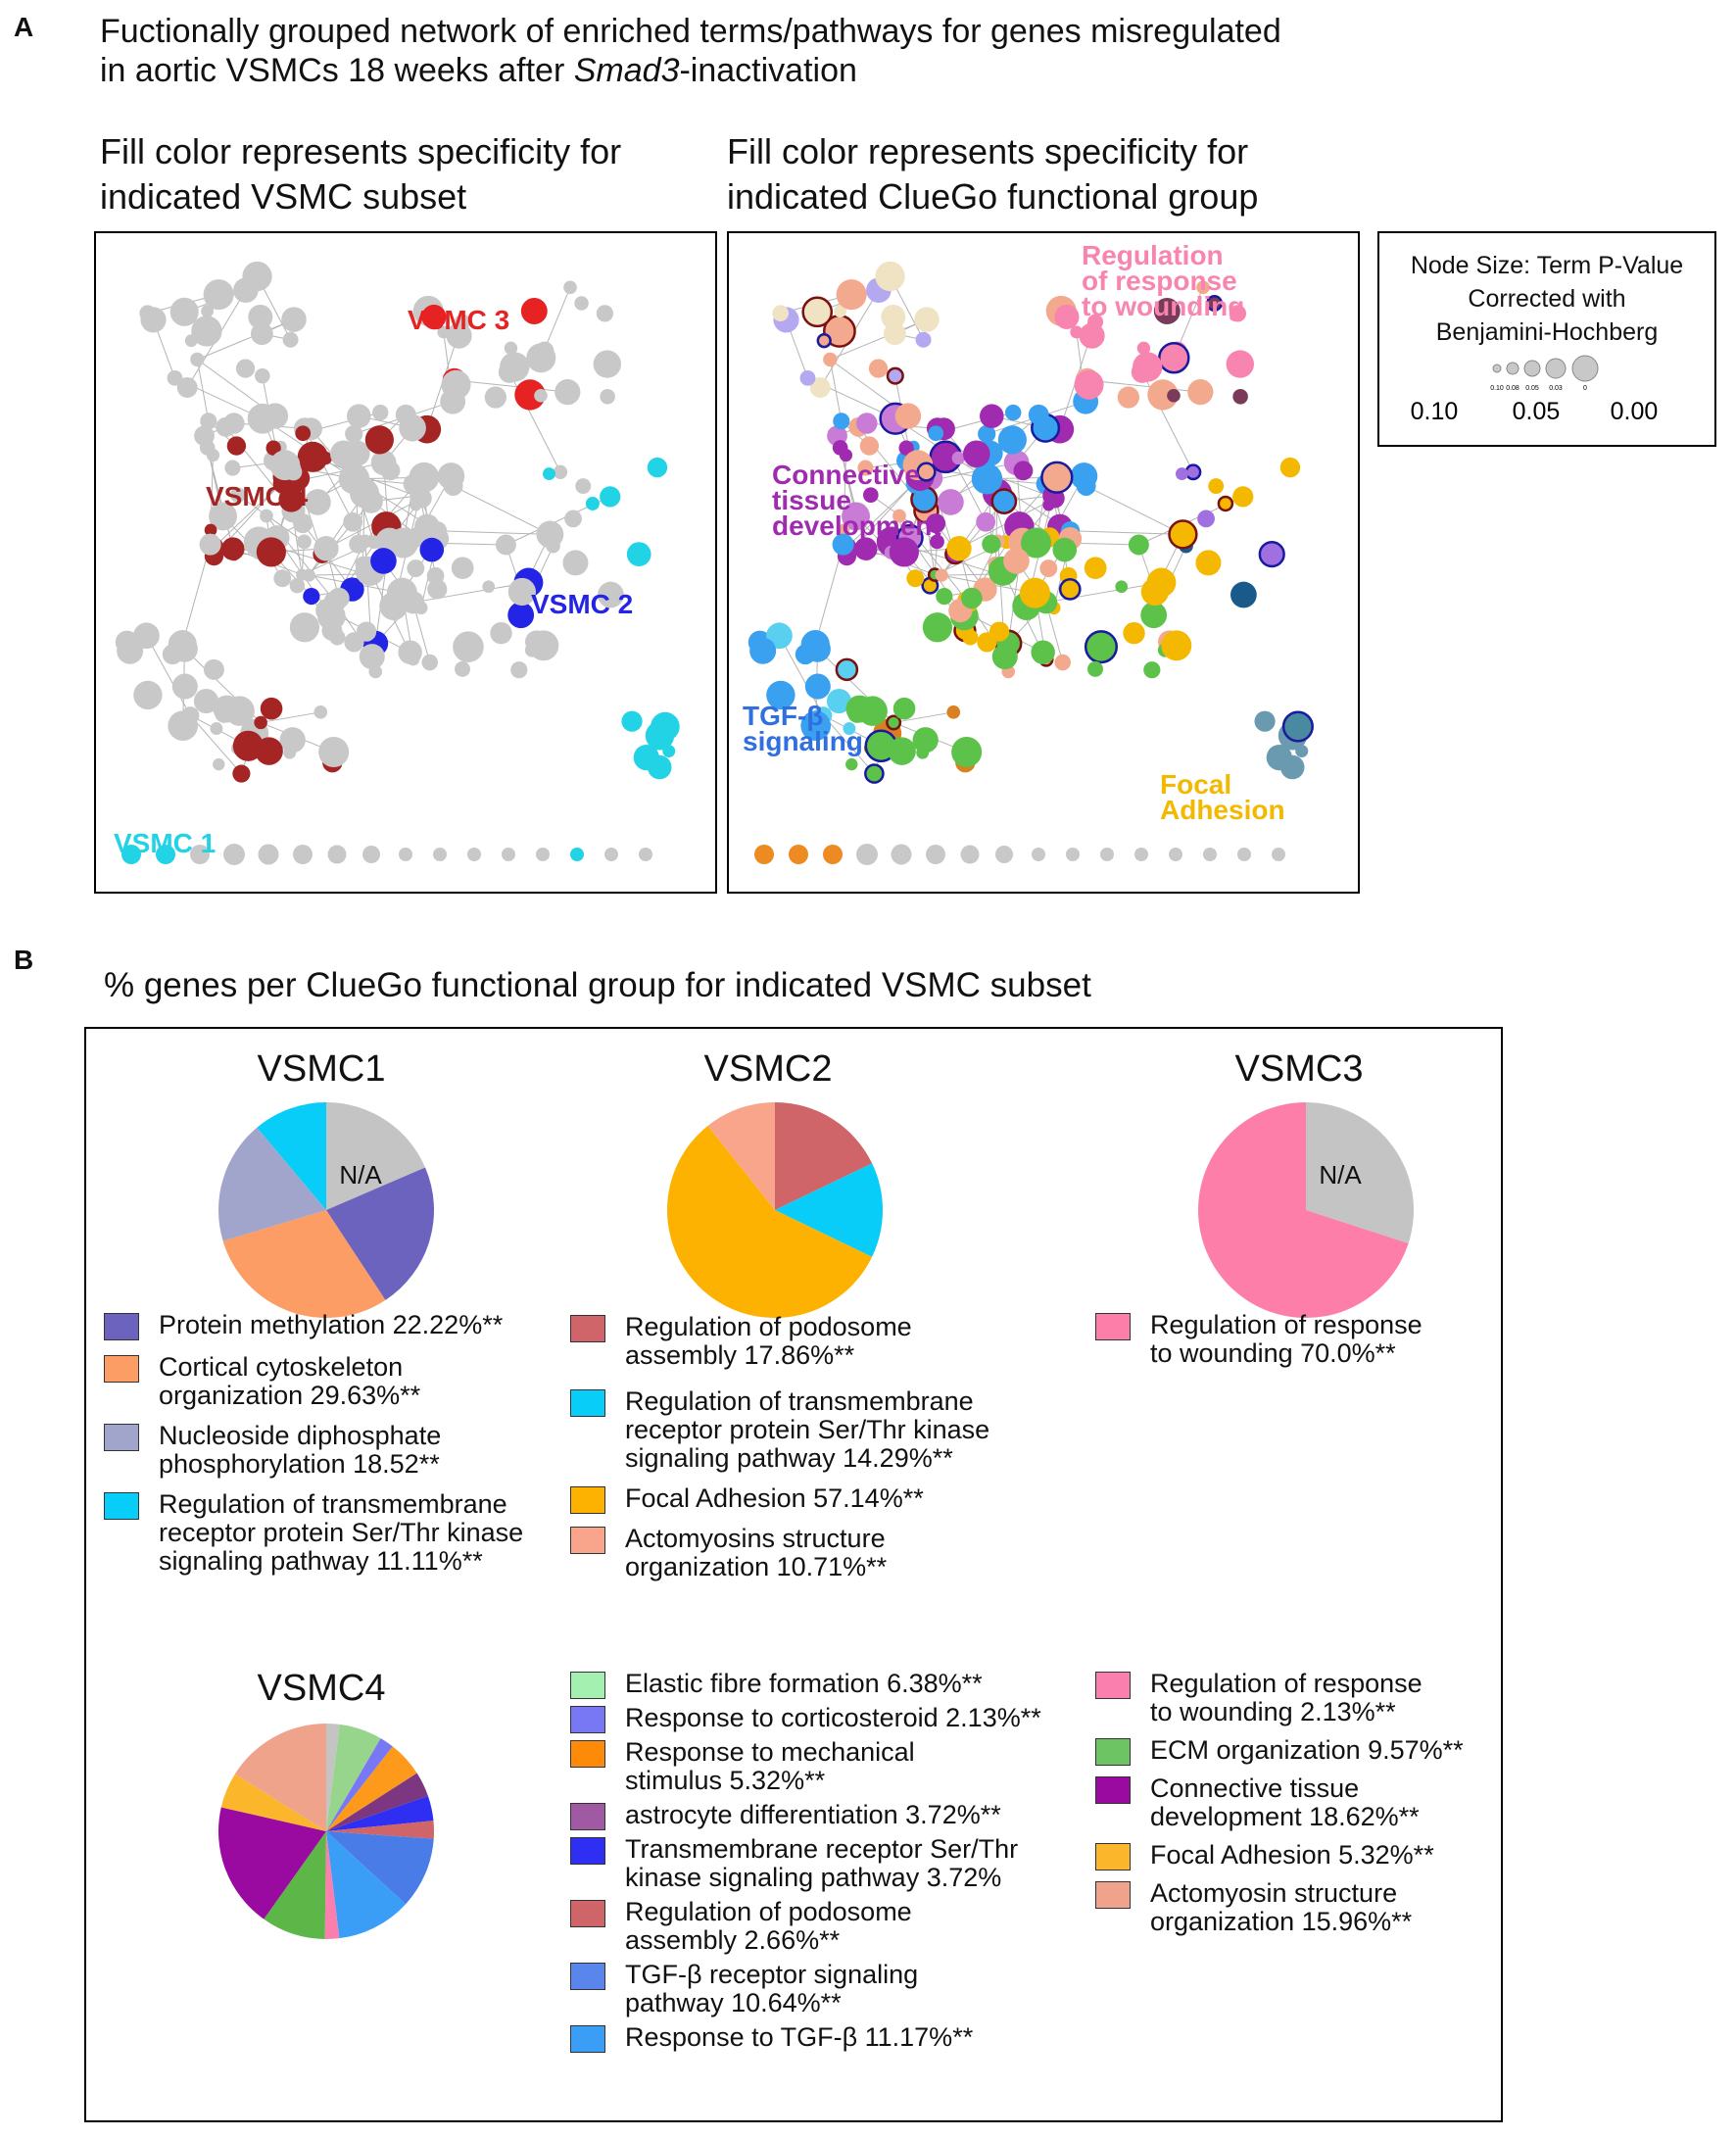  I want to click on legend-label: Connective tissue development 18.62%**, so click(1285, 1803).